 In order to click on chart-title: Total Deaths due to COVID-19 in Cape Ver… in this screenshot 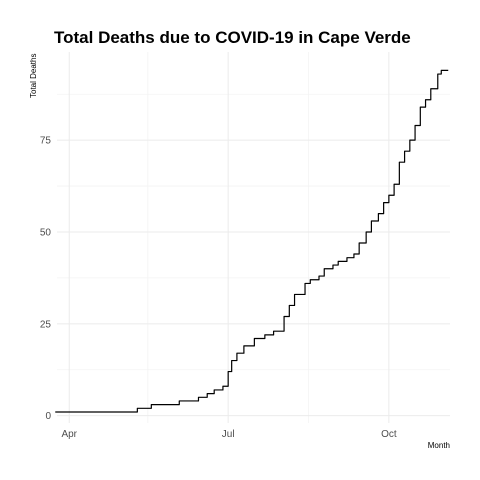, I will do `click(232, 37)`.